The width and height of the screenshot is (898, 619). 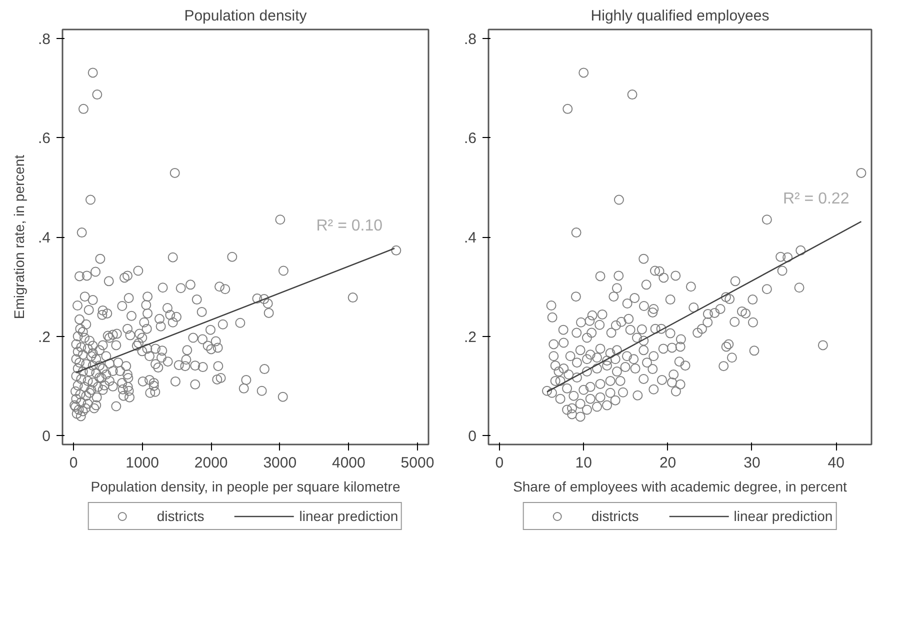 I want to click on annotation: R² = 0.10, so click(x=349, y=225).